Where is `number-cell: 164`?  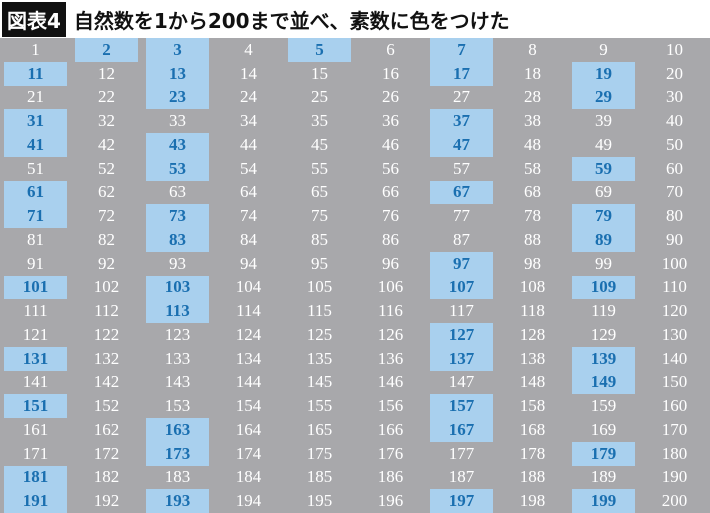 number-cell: 164 is located at coordinates (248, 429).